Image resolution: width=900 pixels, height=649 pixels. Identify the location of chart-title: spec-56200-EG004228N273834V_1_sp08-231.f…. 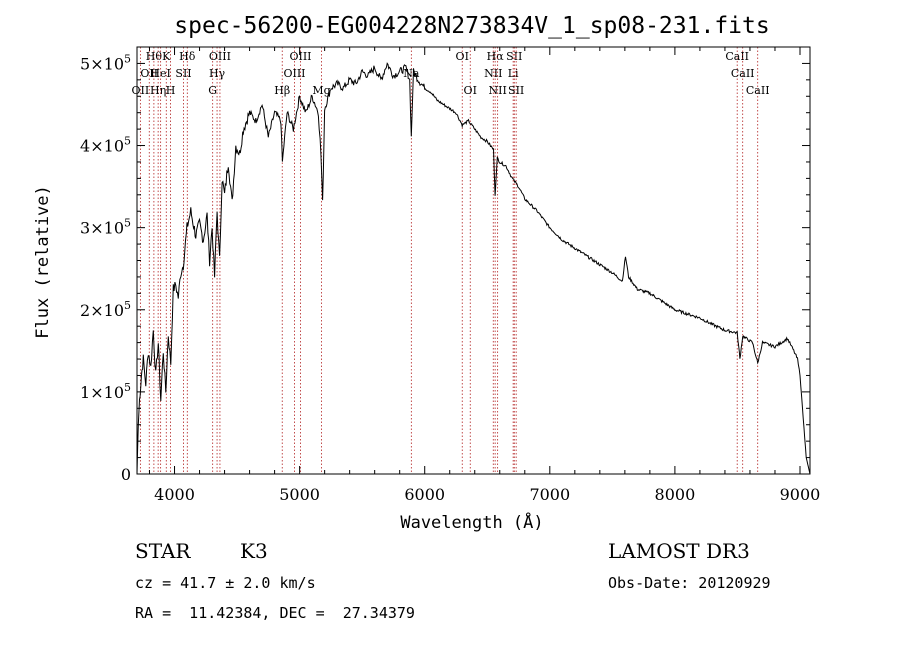
(471, 26).